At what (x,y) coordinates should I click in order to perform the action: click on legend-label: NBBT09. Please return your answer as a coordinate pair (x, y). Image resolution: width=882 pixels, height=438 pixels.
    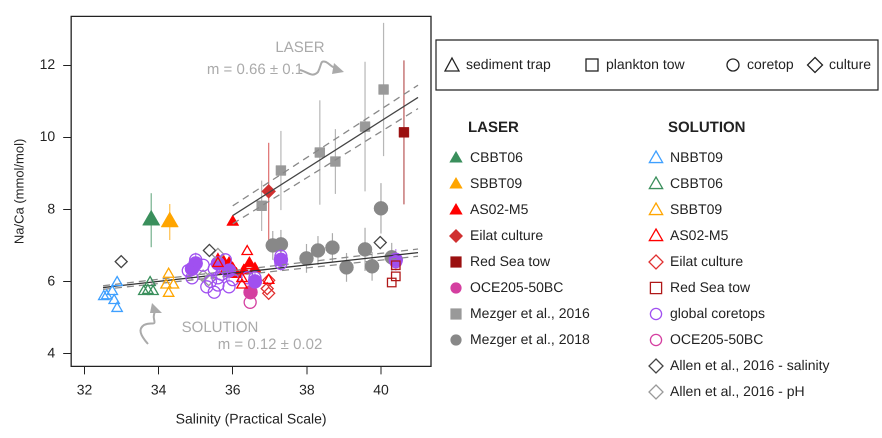
    Looking at the image, I should click on (697, 156).